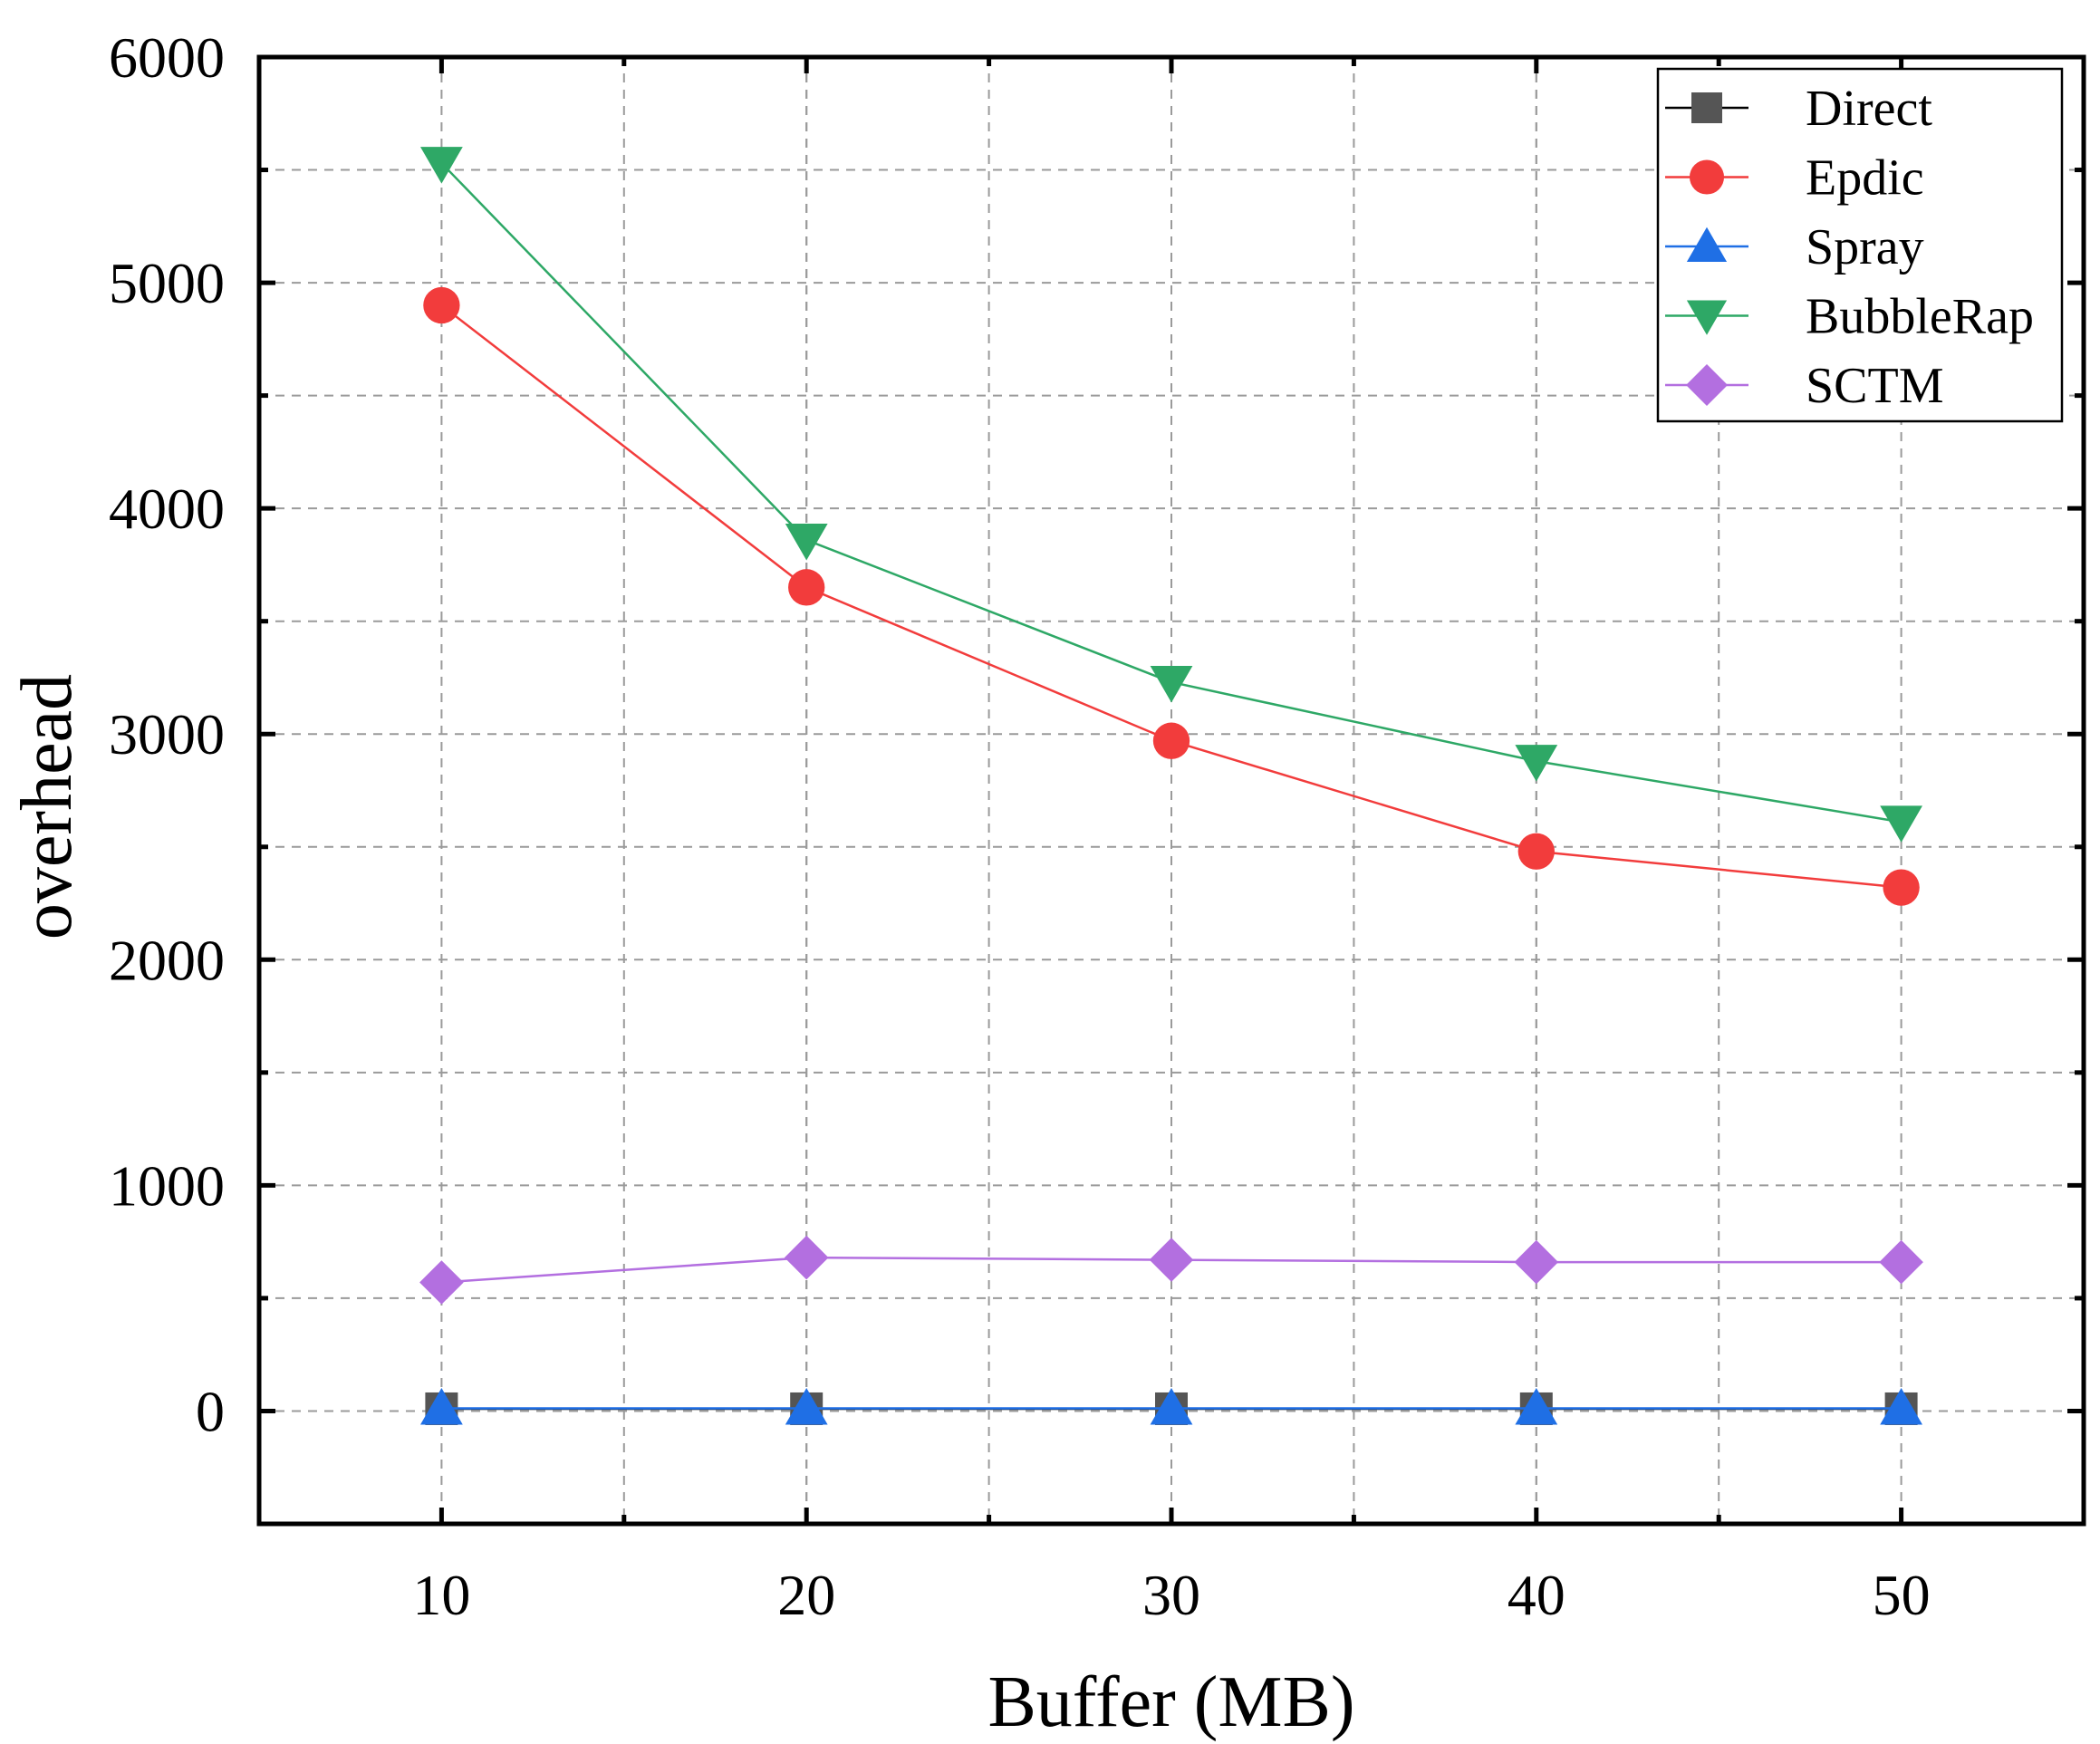 The height and width of the screenshot is (1744, 2100). Describe the element at coordinates (167, 509) in the screenshot. I see `y-tick-label: 4000` at that location.